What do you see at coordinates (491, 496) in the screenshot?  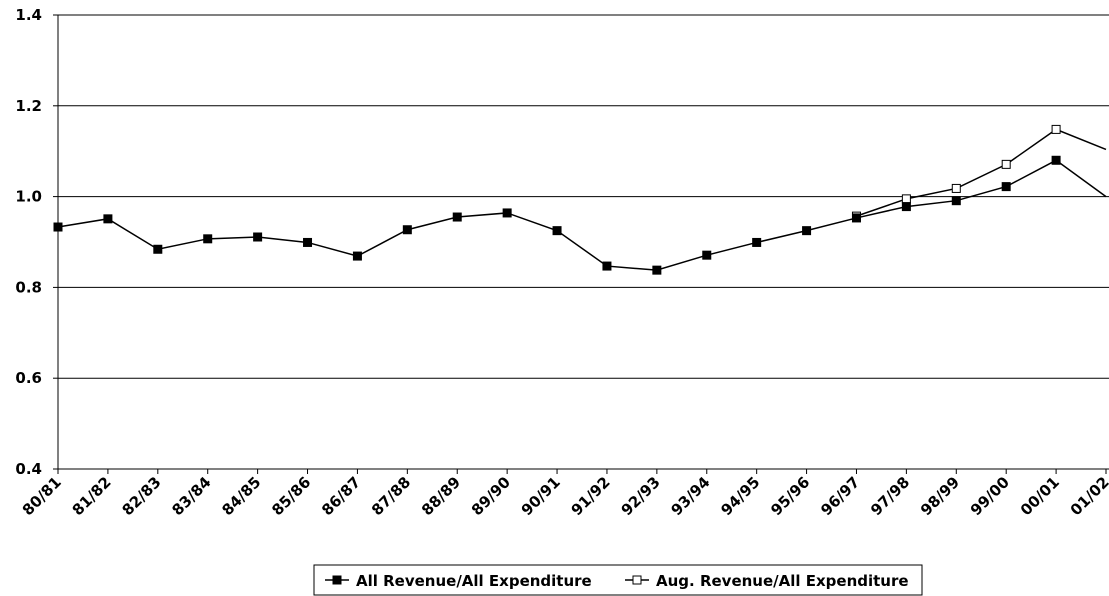 I see `x-tick-label: 89/90` at bounding box center [491, 496].